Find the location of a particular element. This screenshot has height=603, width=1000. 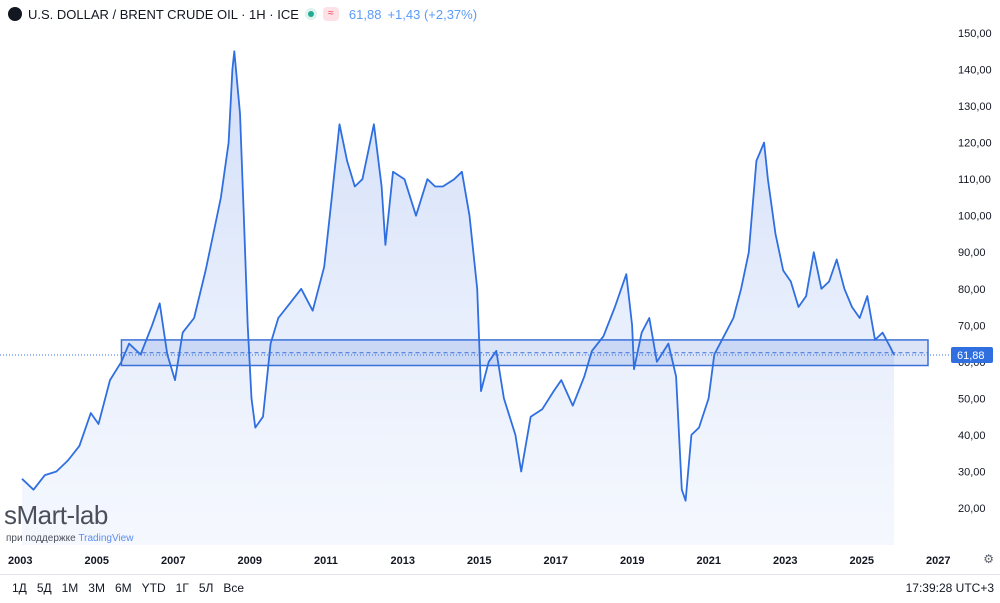

range-button-0: 1Д is located at coordinates (19, 588).